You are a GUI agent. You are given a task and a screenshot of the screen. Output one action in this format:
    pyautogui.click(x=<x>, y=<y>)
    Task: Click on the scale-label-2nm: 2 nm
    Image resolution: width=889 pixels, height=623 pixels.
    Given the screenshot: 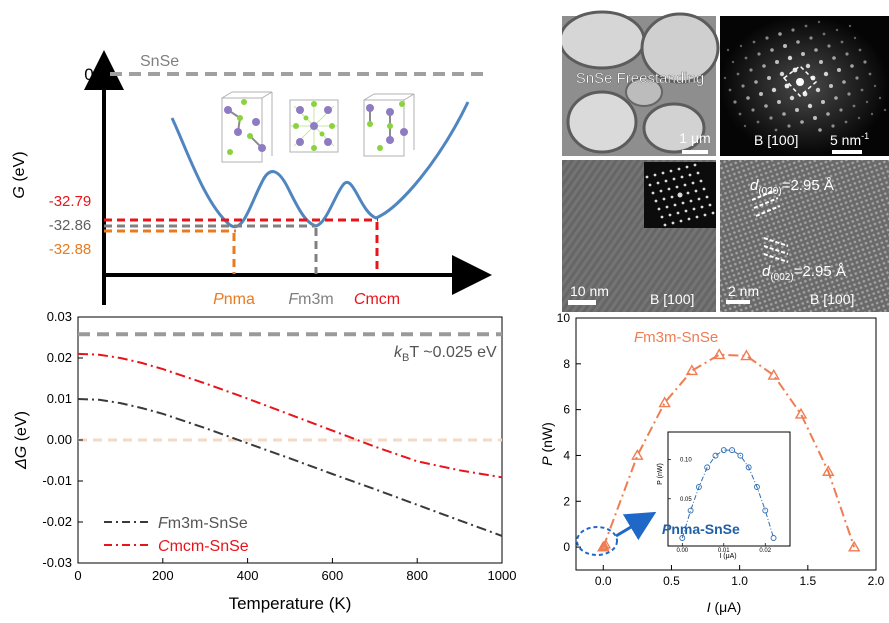 What is the action you would take?
    pyautogui.click(x=743, y=291)
    